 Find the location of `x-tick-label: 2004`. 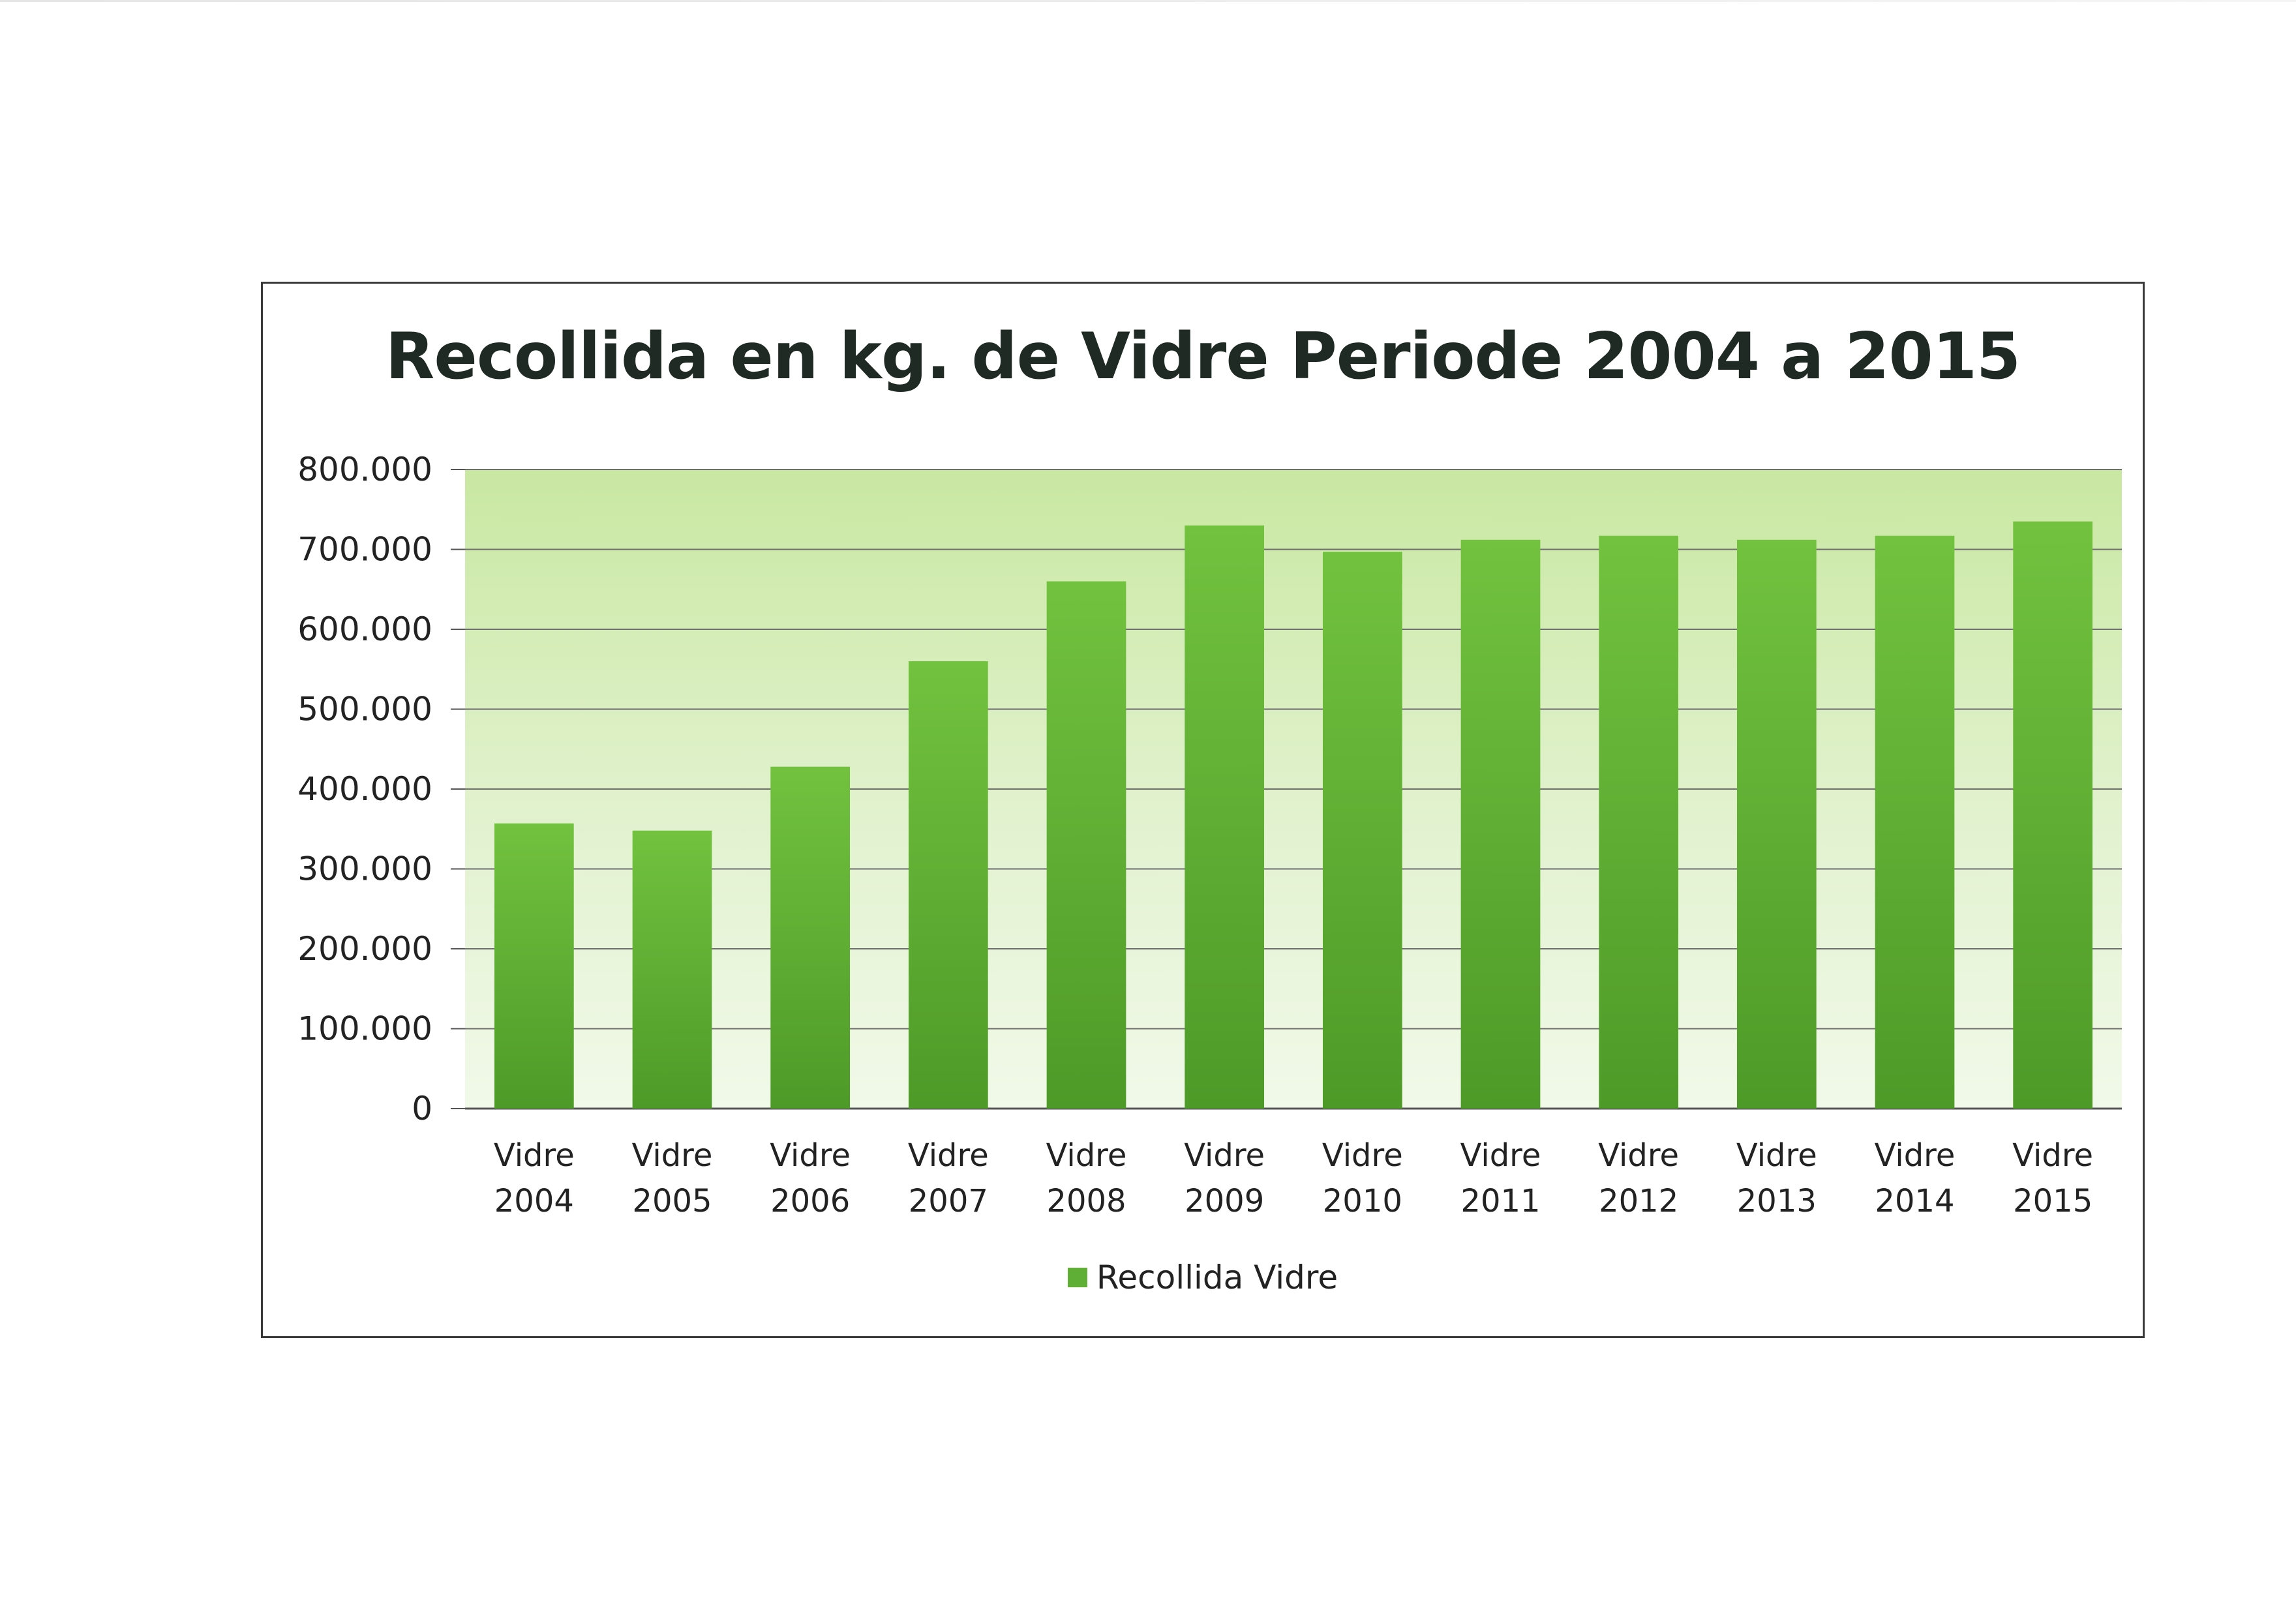

x-tick-label: 2004 is located at coordinates (534, 1201).